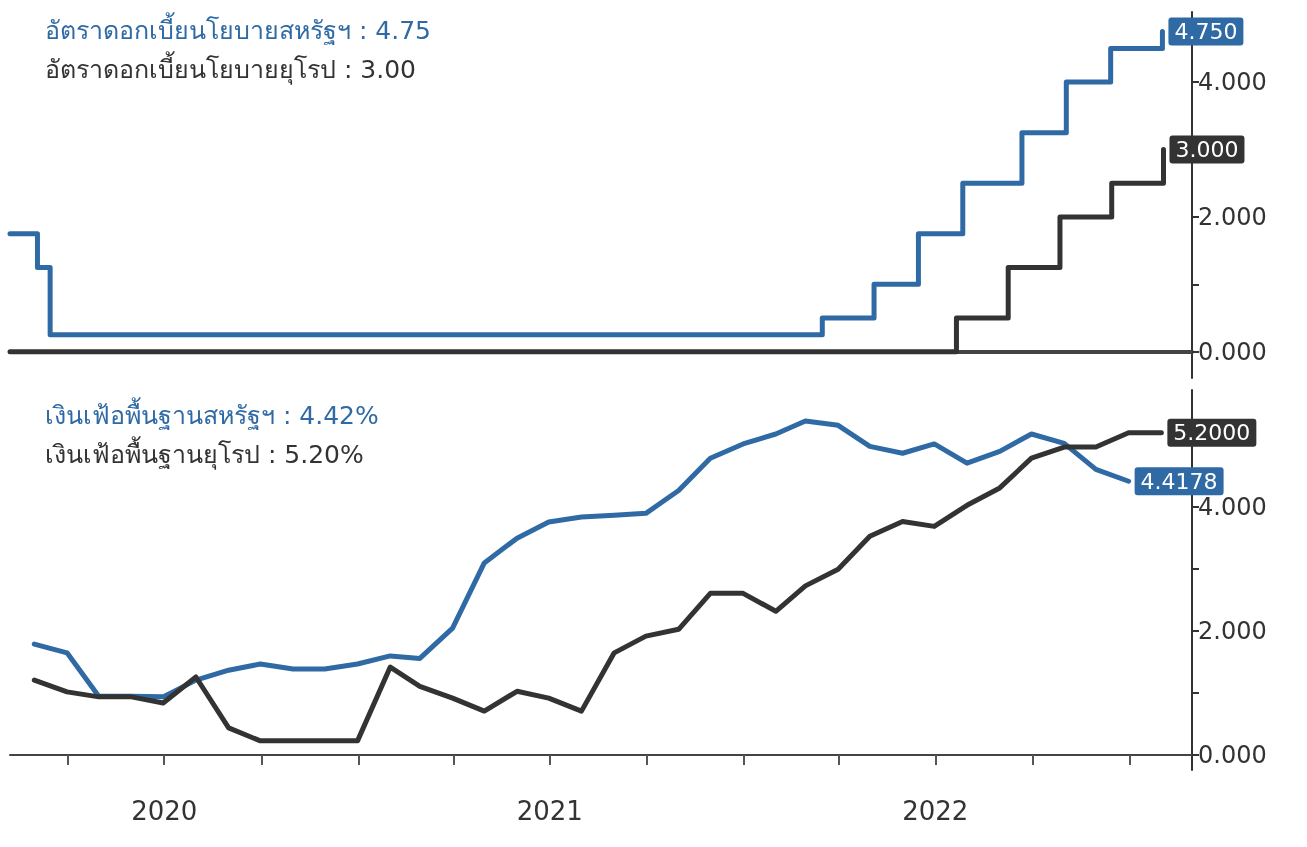 The width and height of the screenshot is (1307, 847). I want to click on data-label: 4.4178, so click(1179, 481).